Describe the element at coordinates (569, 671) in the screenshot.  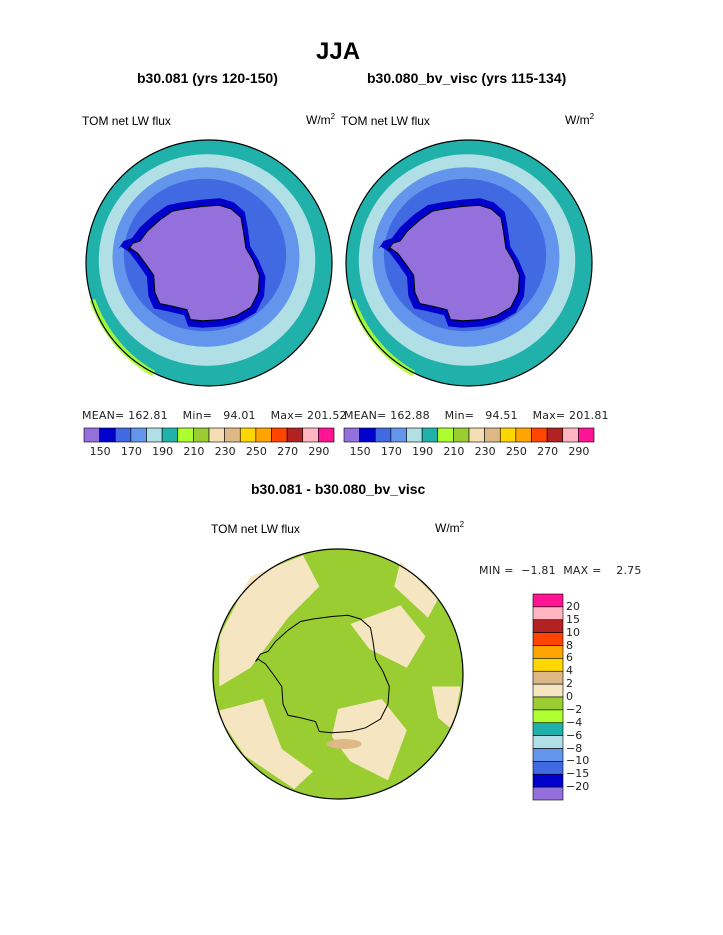
I see `difference-colorbar-tick-label: 4` at that location.